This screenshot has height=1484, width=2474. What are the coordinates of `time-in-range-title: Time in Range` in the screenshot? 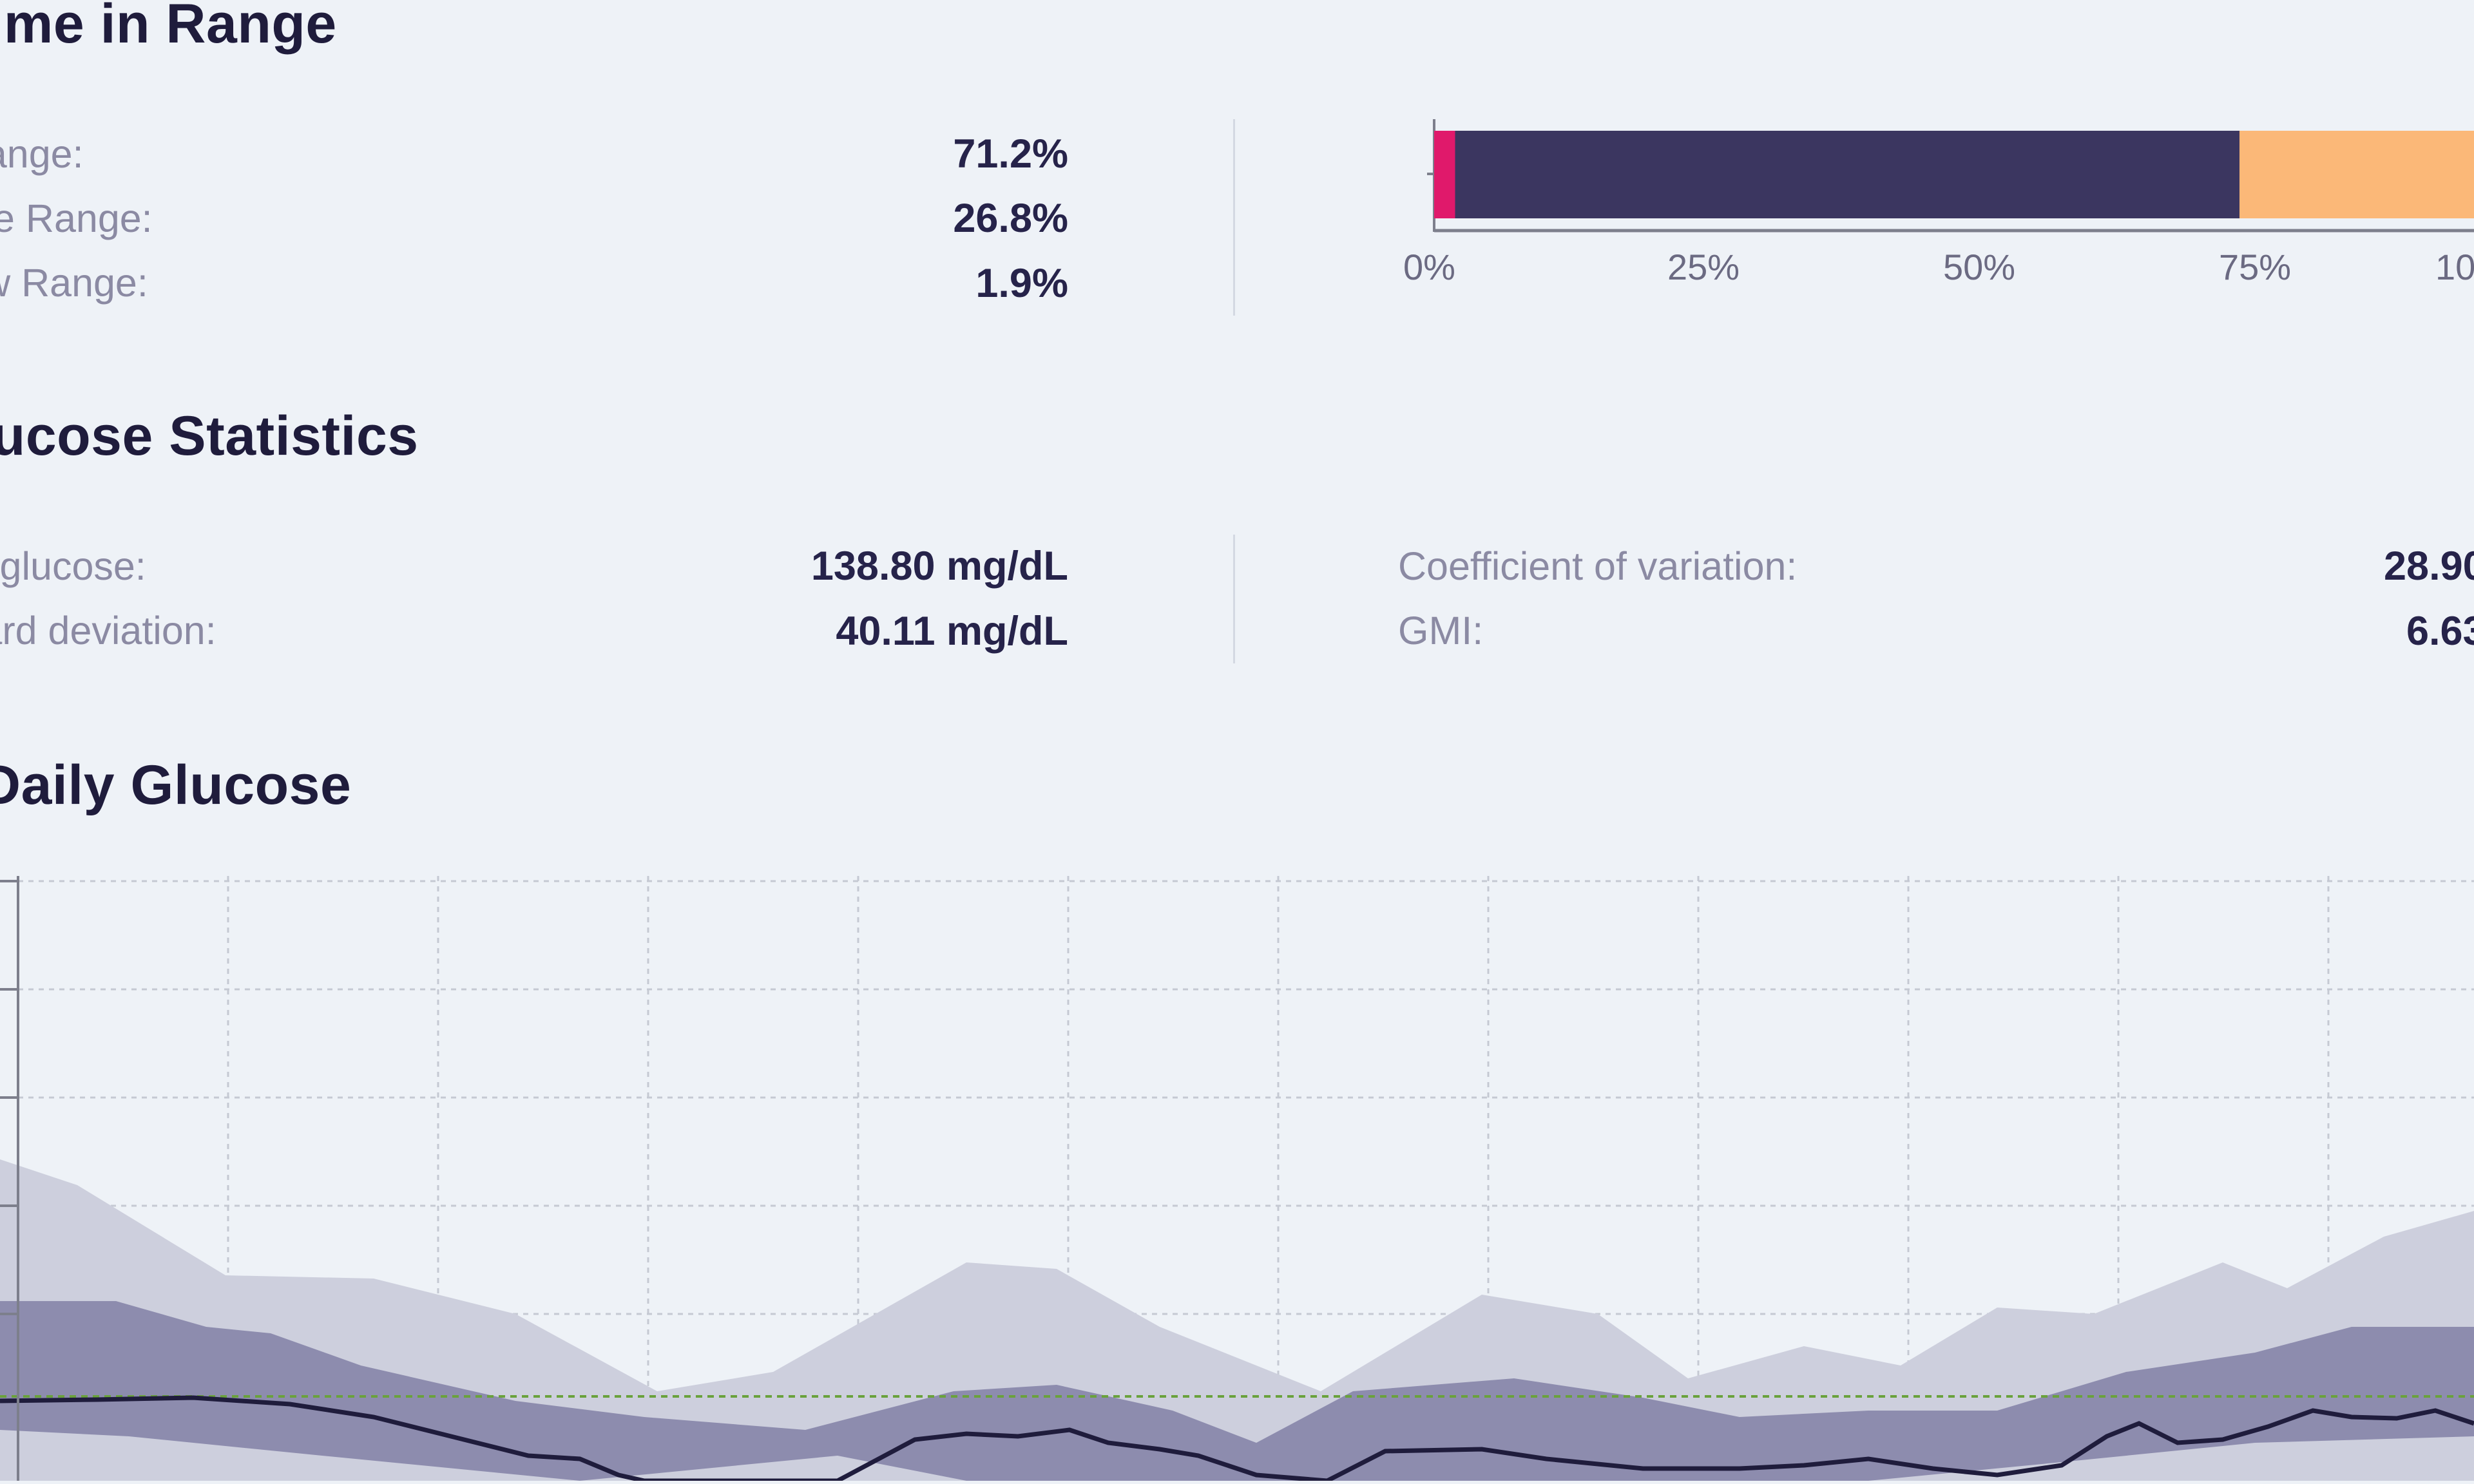 It's located at (168, 27).